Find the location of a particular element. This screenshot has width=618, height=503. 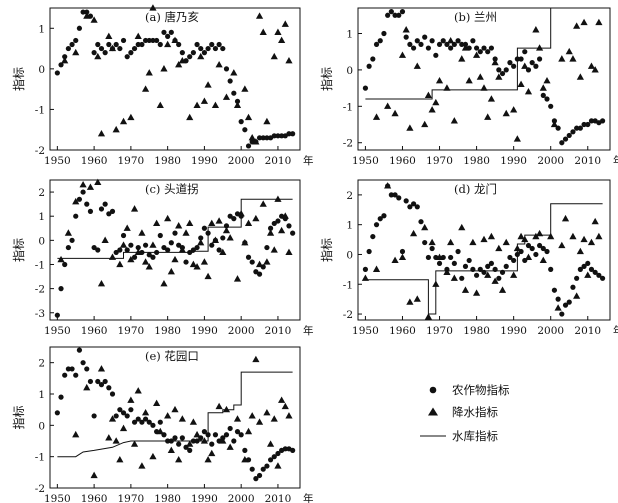

plot-frame is located at coordinates (175, 417).